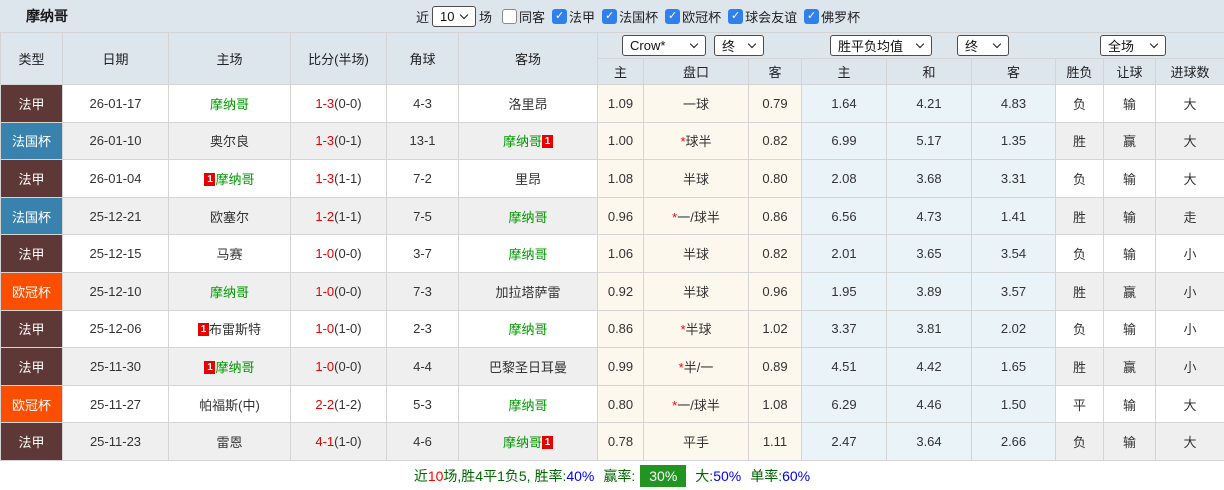 This screenshot has width=1224, height=490. Describe the element at coordinates (663, 475) in the screenshot. I see `summary-winpct-value: 30%` at that location.